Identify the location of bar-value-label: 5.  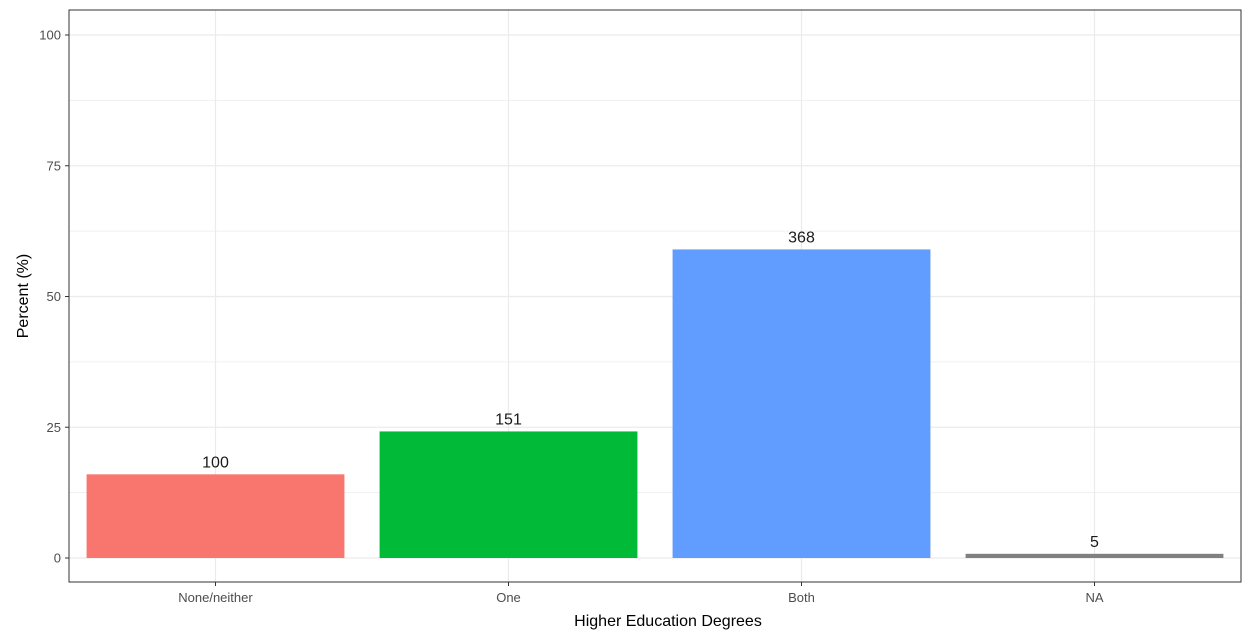
(1094, 542).